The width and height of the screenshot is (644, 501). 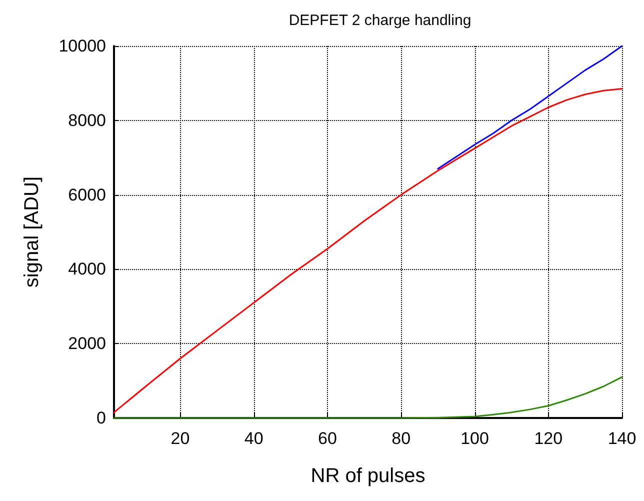 What do you see at coordinates (368, 476) in the screenshot?
I see `x-axis-title: NR of pulses` at bounding box center [368, 476].